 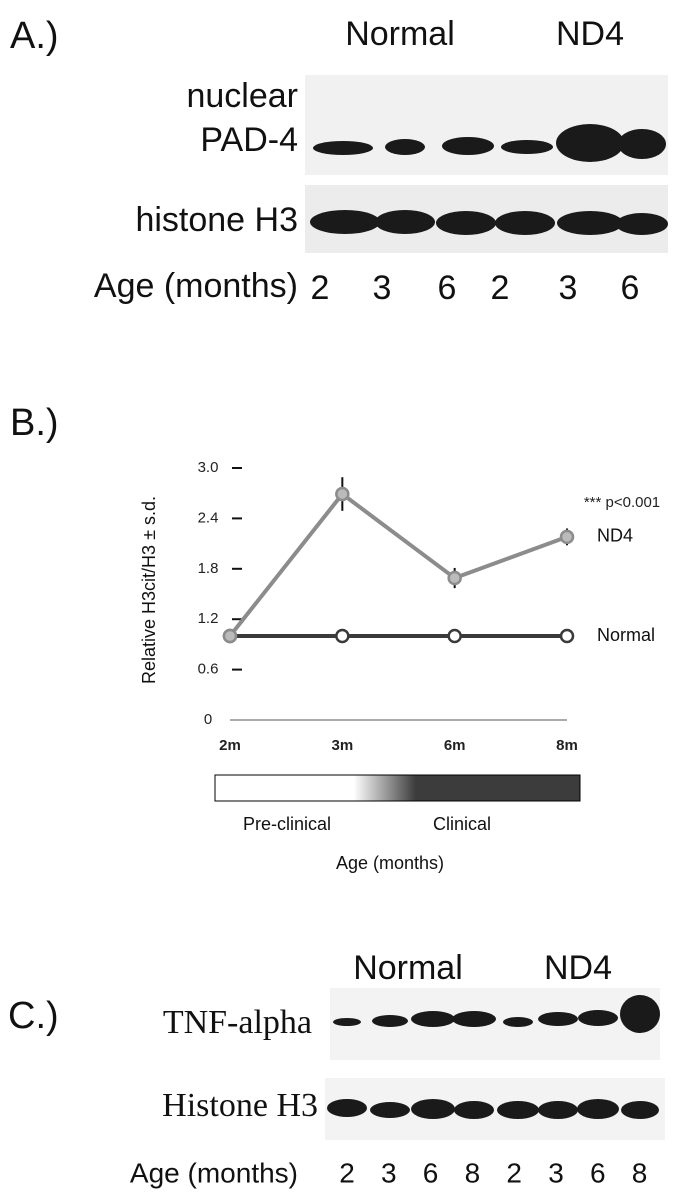 I want to click on y-tick-label: 0, so click(x=208, y=719).